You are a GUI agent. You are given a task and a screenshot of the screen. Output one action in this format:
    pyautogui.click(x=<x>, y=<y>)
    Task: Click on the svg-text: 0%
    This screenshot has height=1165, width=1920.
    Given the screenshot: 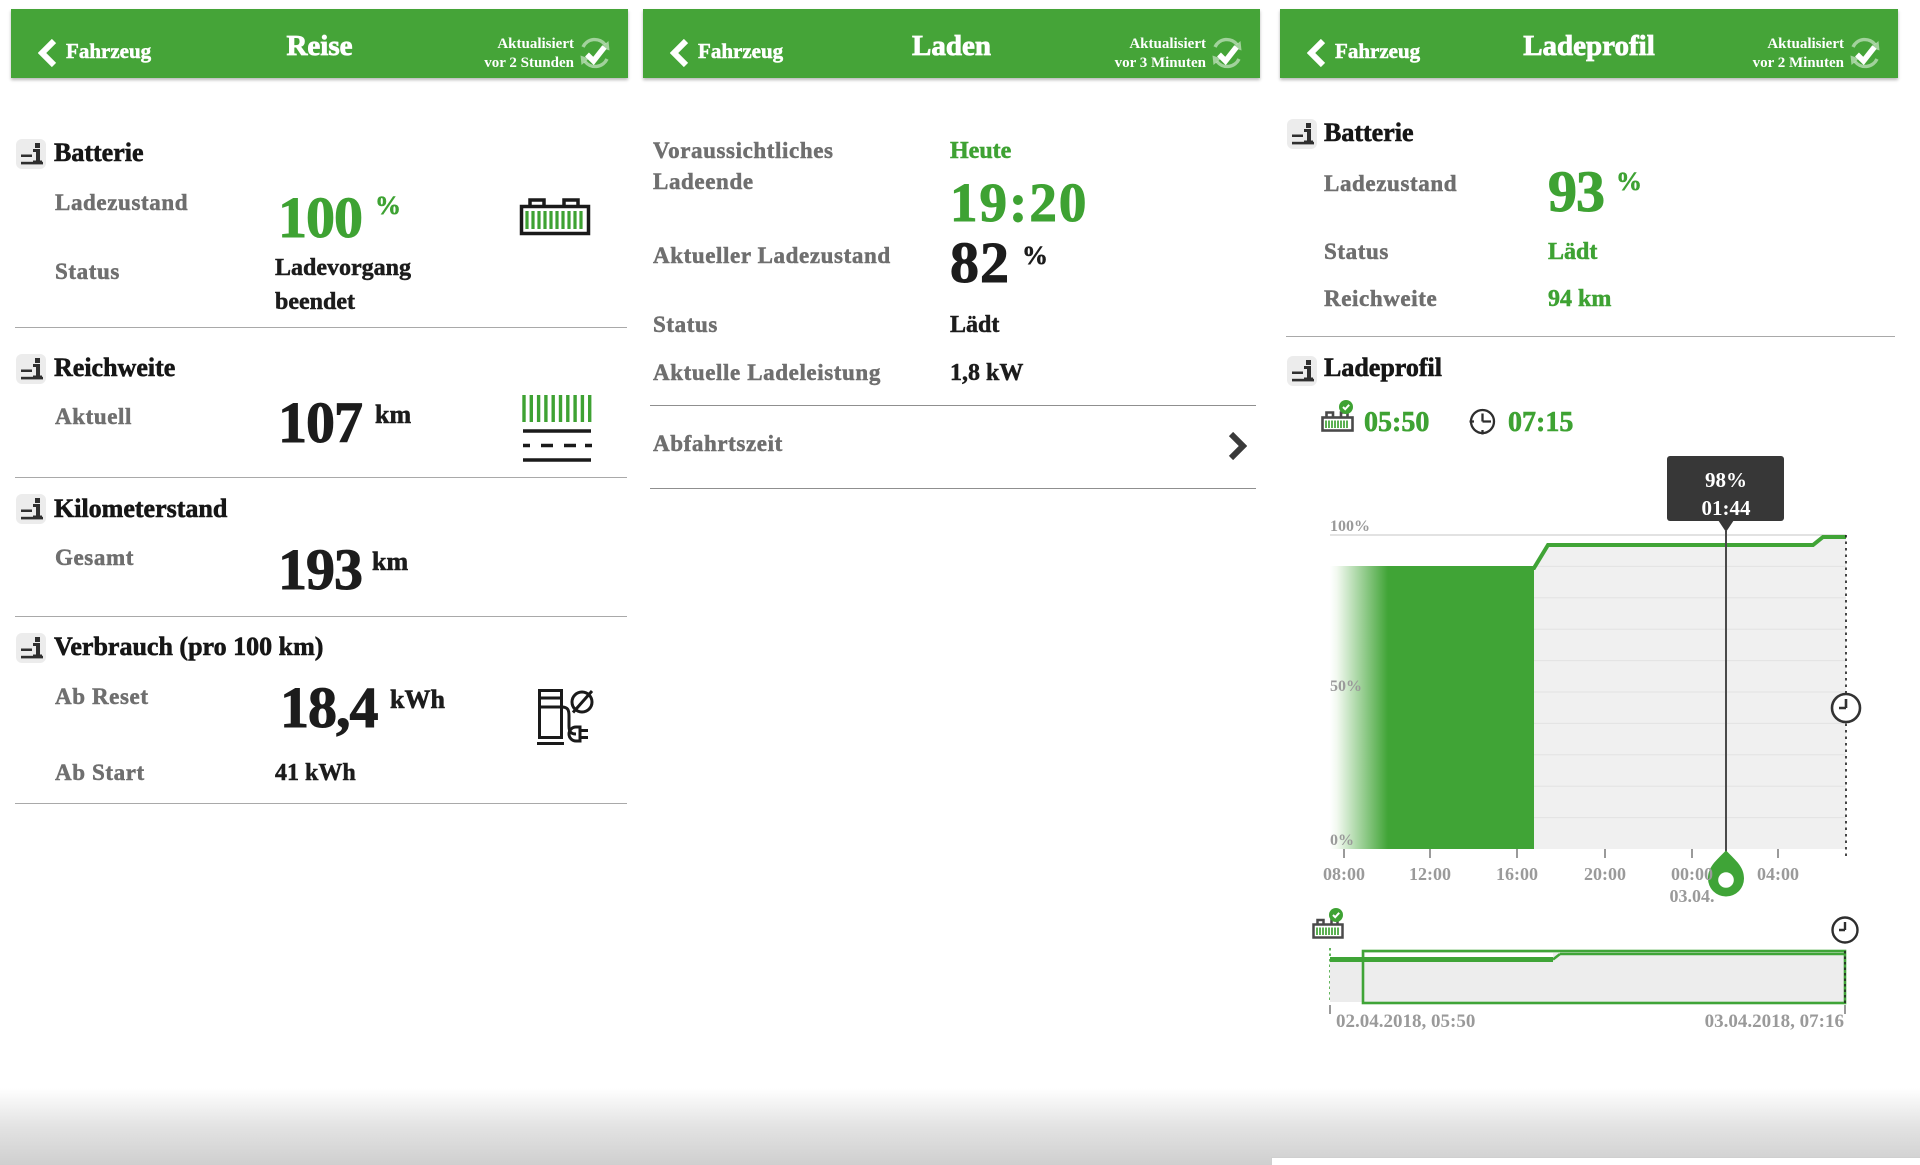 What is the action you would take?
    pyautogui.click(x=1342, y=840)
    